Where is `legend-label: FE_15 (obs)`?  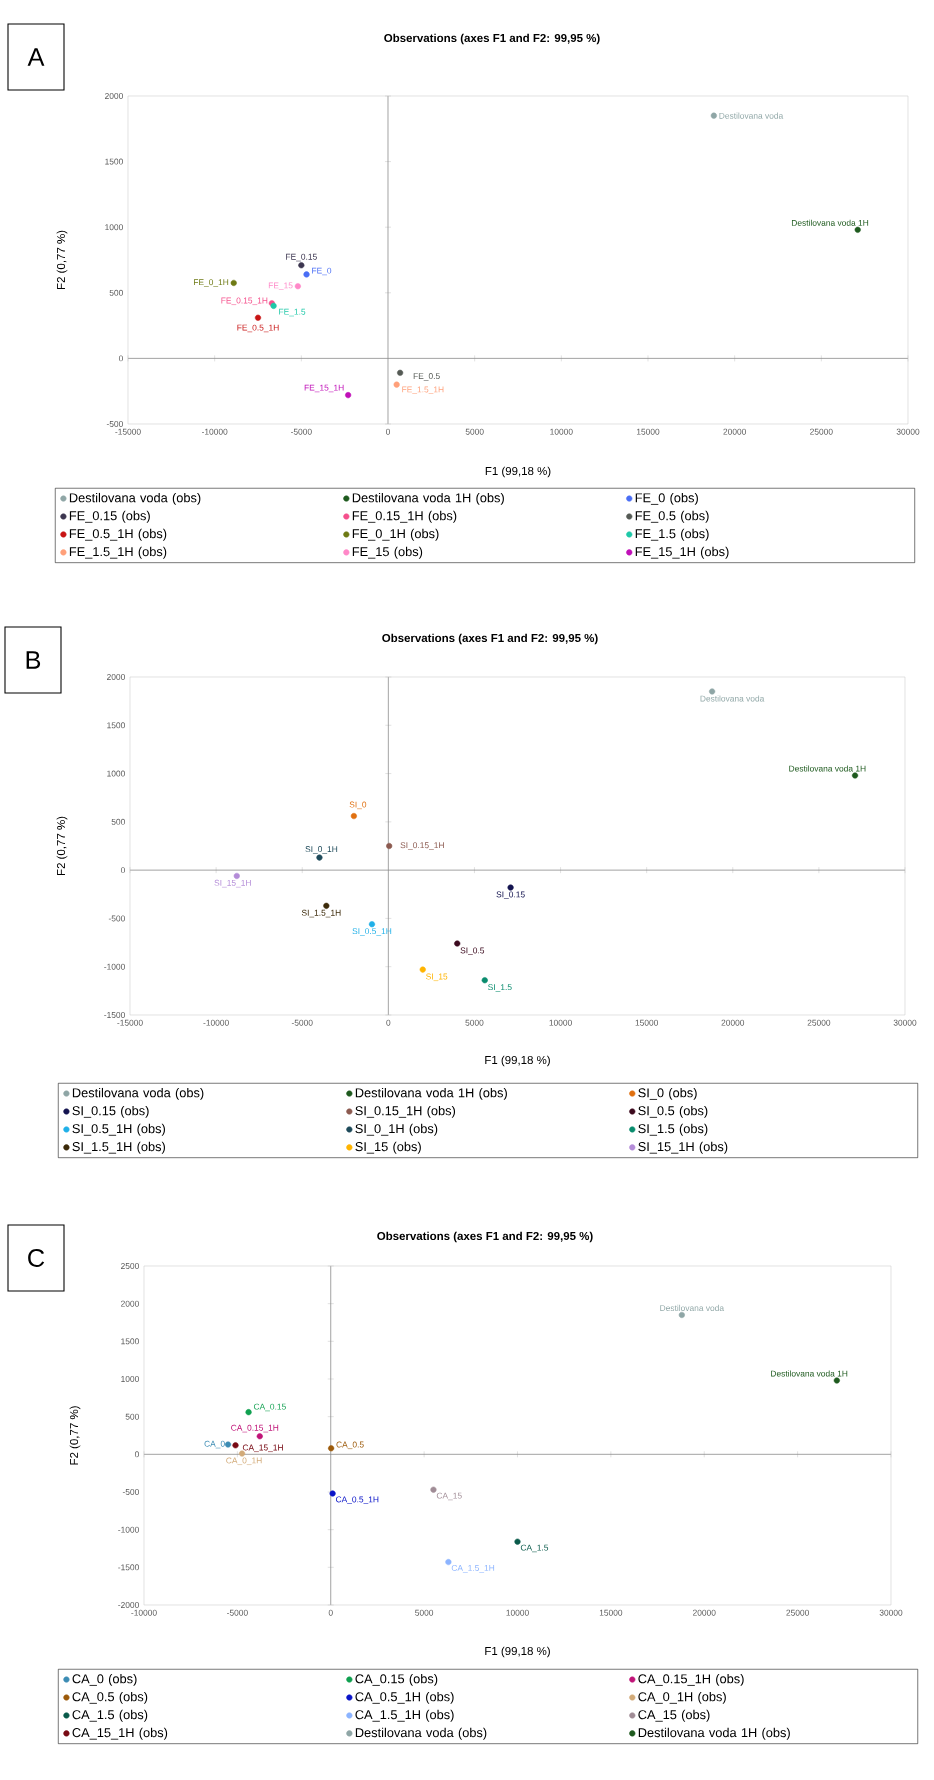 legend-label: FE_15 (obs) is located at coordinates (387, 552).